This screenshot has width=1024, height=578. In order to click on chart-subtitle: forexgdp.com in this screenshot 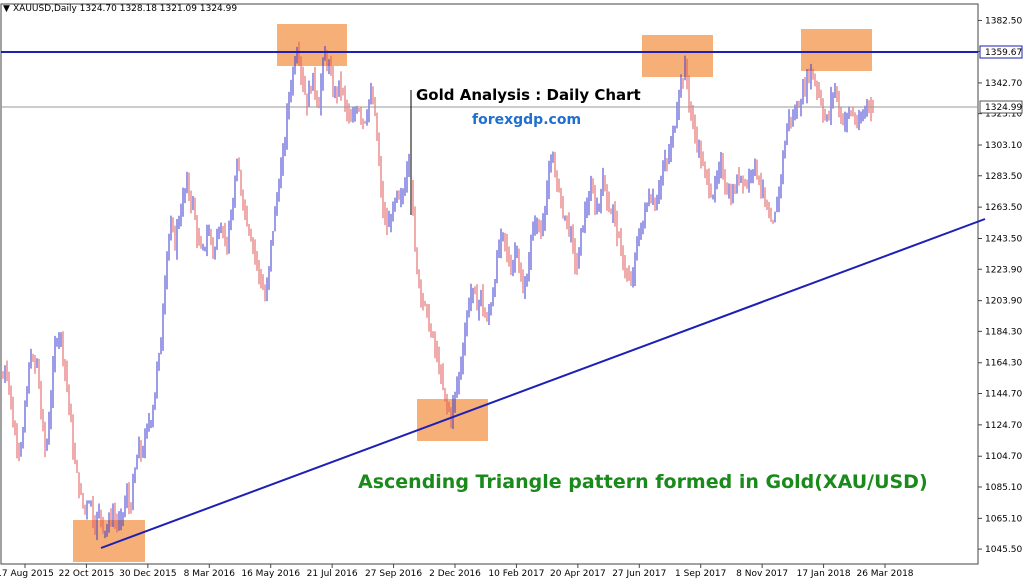, I will do `click(526, 120)`.